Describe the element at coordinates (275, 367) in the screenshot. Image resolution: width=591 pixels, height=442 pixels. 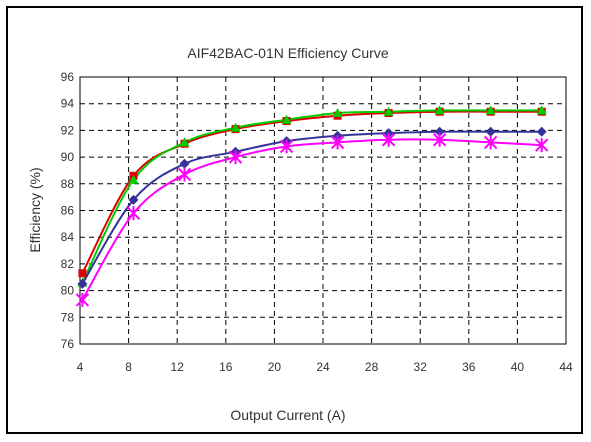
I see `x-tick-label: 20` at that location.